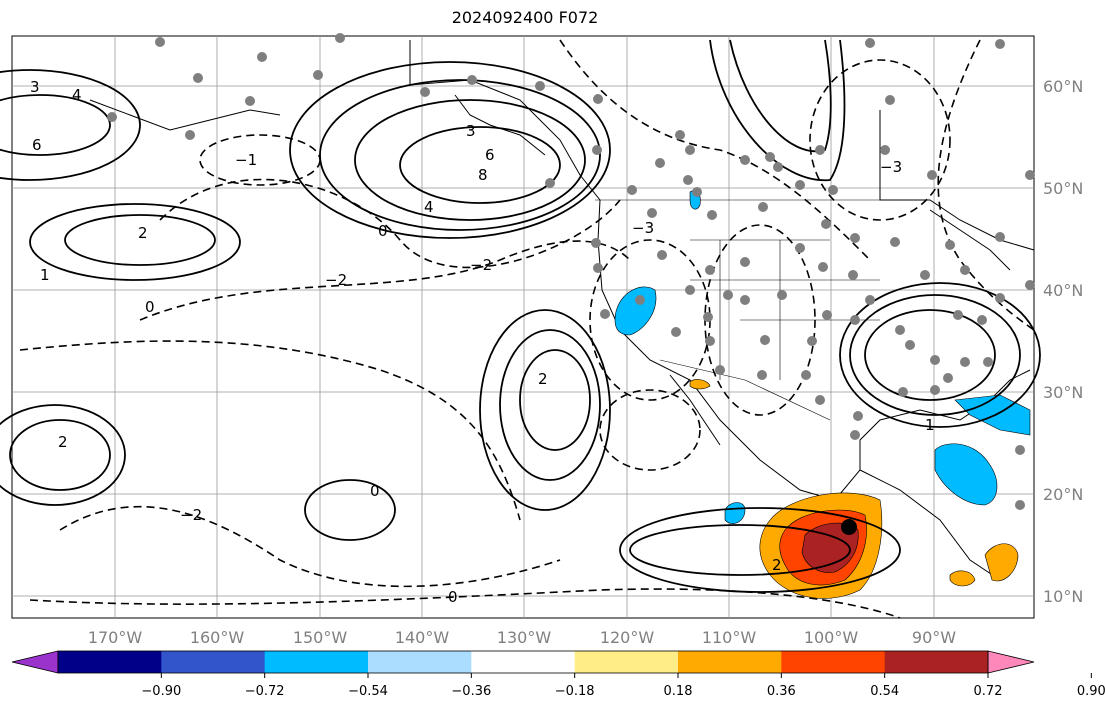  I want to click on lon-label: 90°W, so click(934, 637).